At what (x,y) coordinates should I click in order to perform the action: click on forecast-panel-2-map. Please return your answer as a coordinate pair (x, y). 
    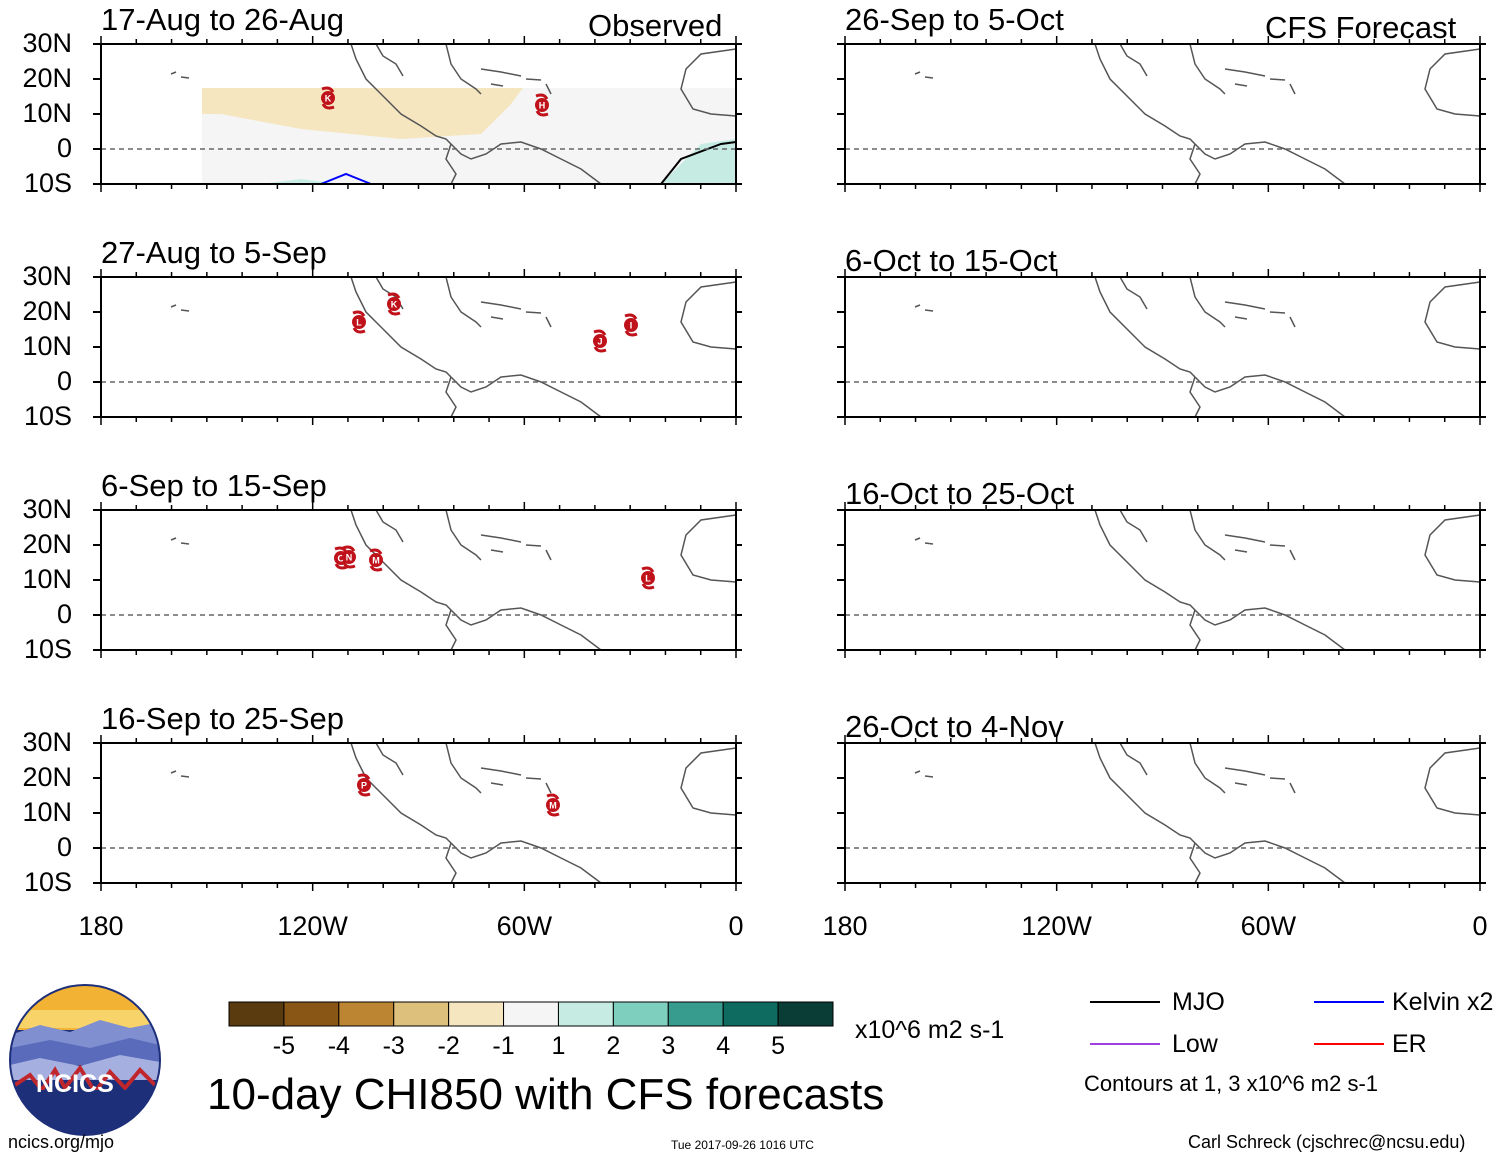
    Looking at the image, I should click on (1162, 347).